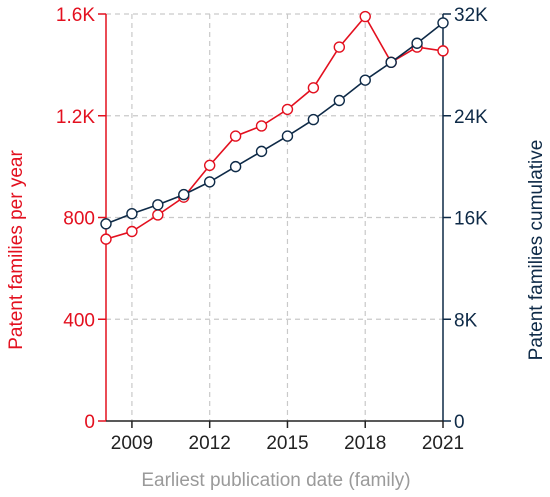 The width and height of the screenshot is (550, 497). I want to click on y-tick-label-left: 400, so click(79, 320).